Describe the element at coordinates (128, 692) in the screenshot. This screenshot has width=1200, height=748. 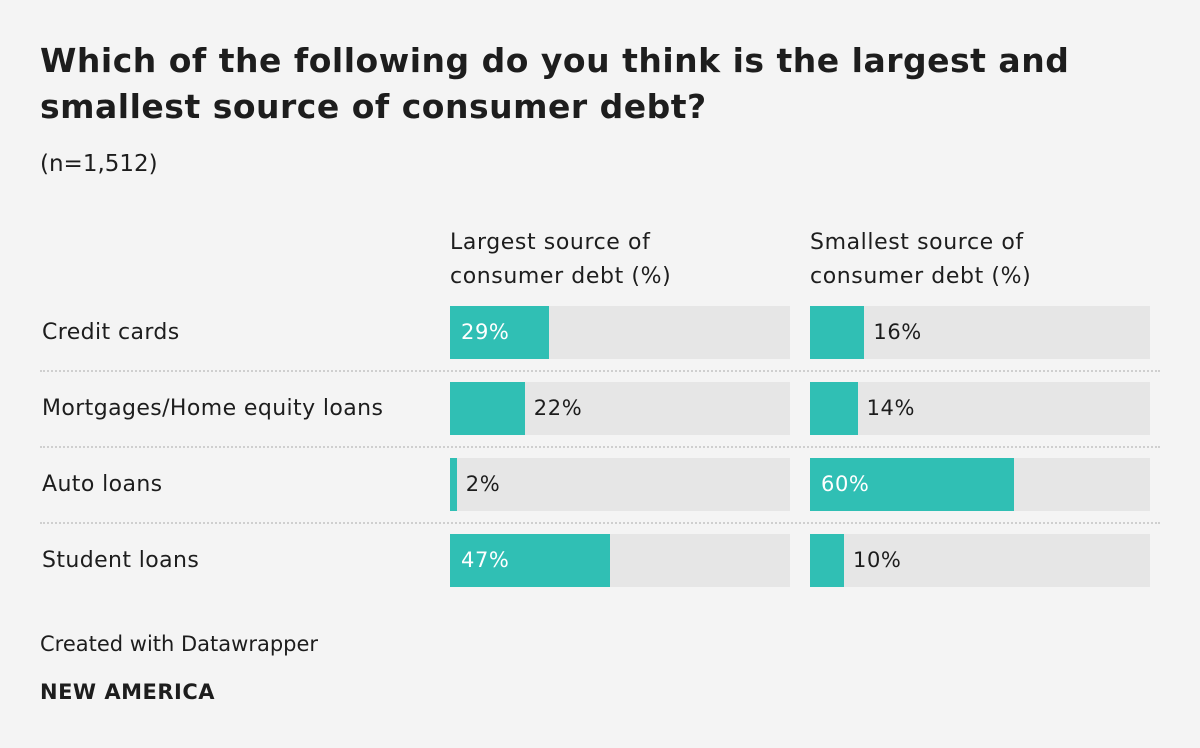
I see `brand: NEW AMERICA` at that location.